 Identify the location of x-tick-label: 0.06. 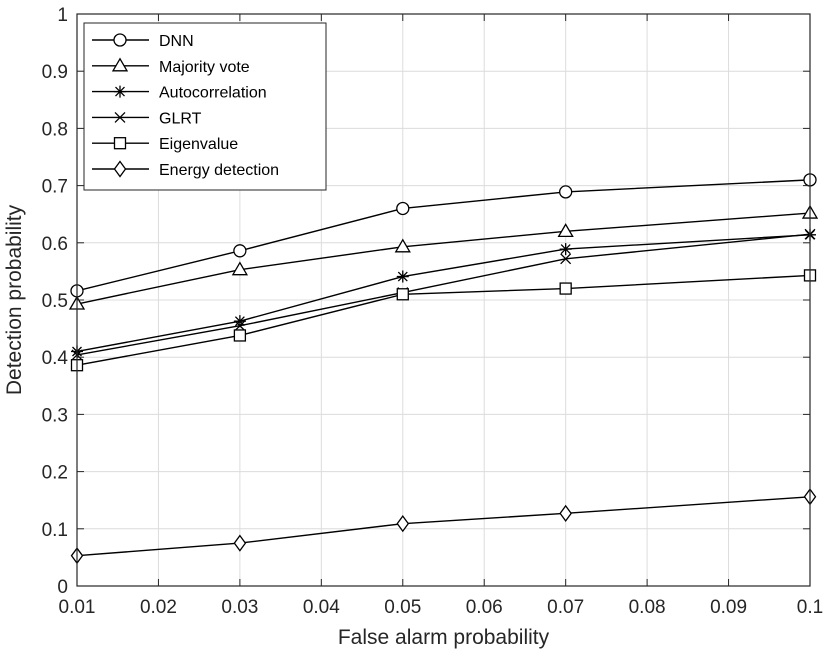
(484, 607).